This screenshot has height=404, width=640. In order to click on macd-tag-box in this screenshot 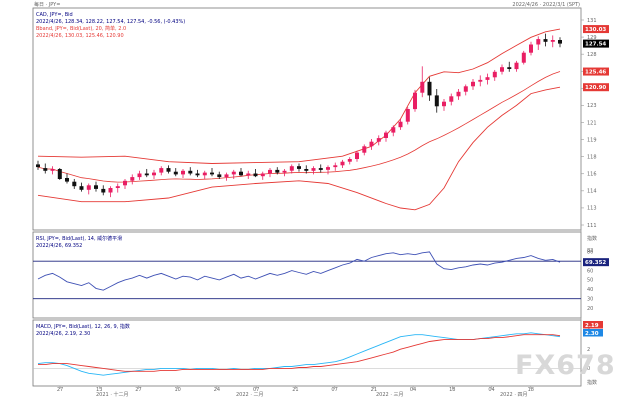, I will do `click(593, 325)`.